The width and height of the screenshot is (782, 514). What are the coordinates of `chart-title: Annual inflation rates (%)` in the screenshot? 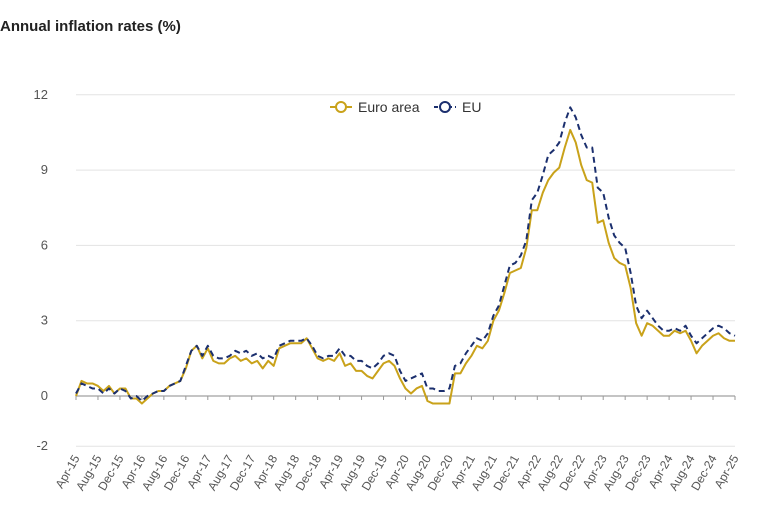 It's located at (90, 26).